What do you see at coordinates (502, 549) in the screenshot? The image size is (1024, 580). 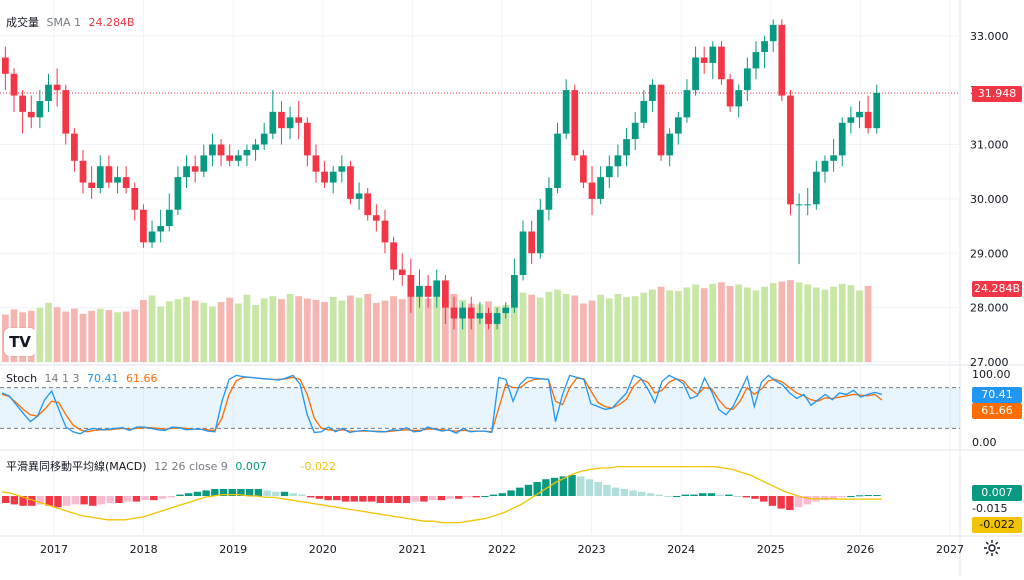 I see `time-tick-label: 2022` at bounding box center [502, 549].